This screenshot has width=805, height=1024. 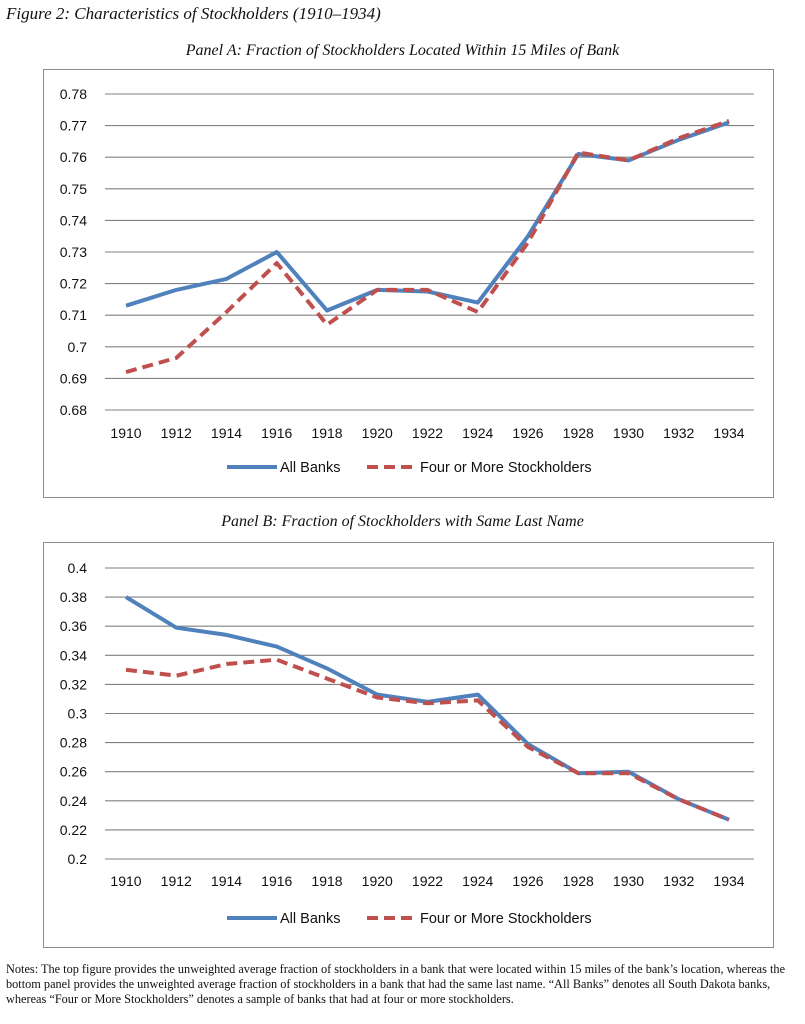 What do you see at coordinates (506, 919) in the screenshot?
I see `panel-b-legend-label-four-or-more: Four or More Stockholders` at bounding box center [506, 919].